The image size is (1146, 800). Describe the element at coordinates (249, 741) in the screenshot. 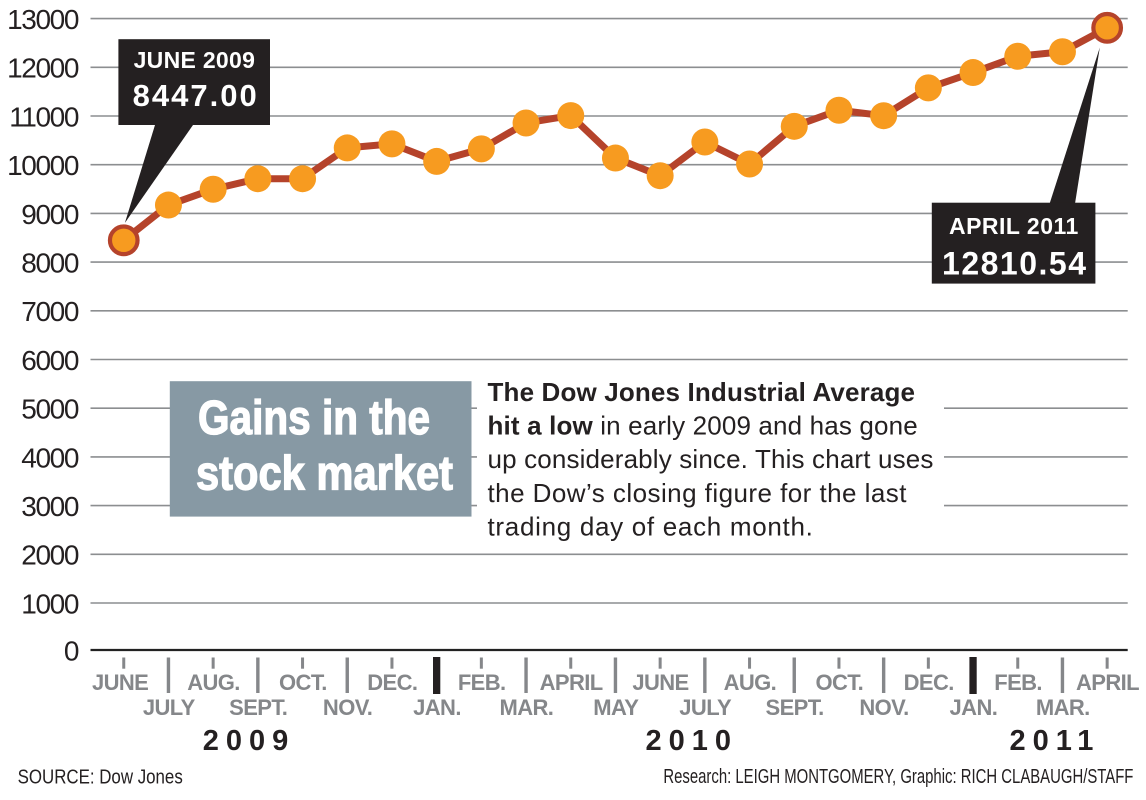

I see `svg-text: 2009` at that location.